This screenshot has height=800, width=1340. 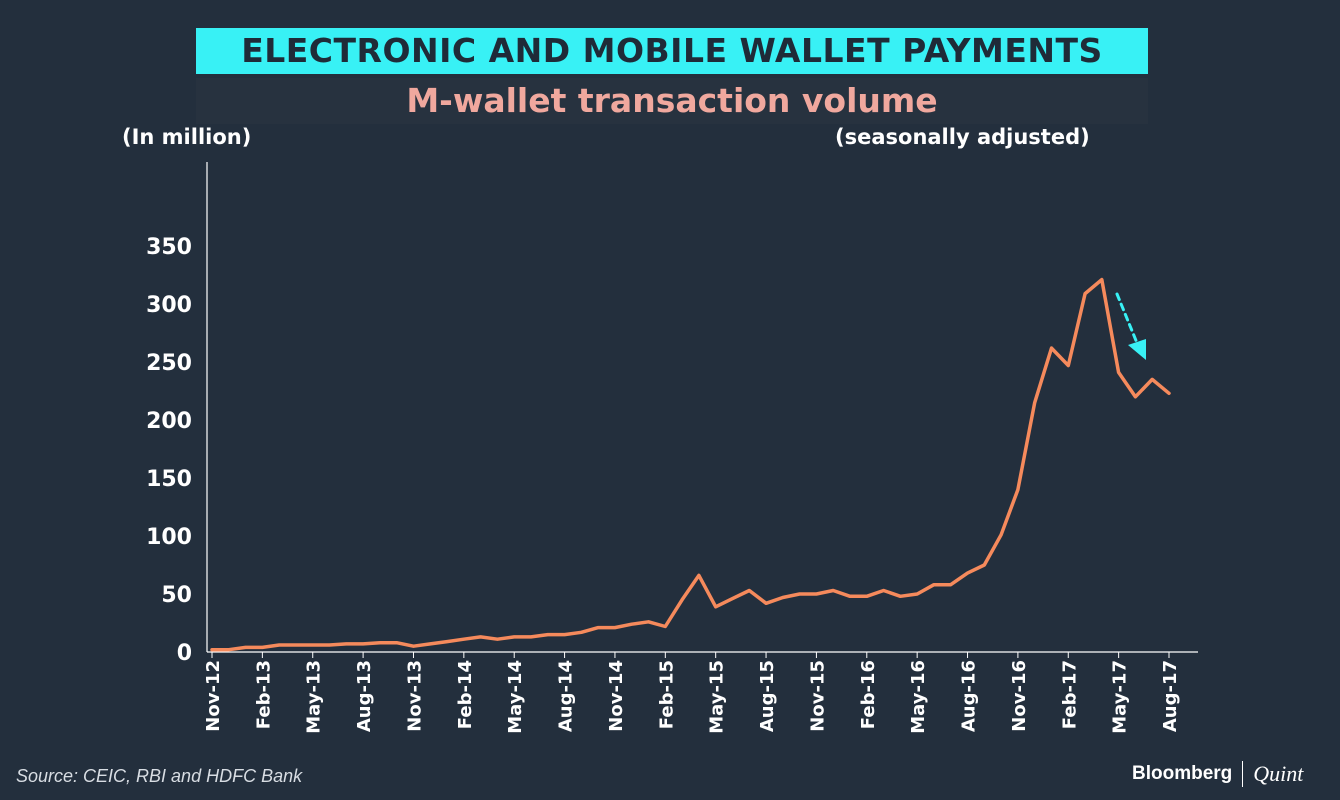 What do you see at coordinates (169, 305) in the screenshot?
I see `y-tick-label: 300` at bounding box center [169, 305].